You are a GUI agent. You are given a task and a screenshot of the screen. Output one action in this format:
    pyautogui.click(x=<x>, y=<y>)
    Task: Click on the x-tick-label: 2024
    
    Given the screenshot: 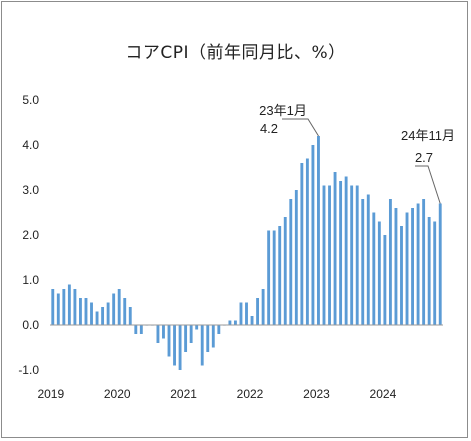 What is the action you would take?
    pyautogui.click(x=383, y=394)
    